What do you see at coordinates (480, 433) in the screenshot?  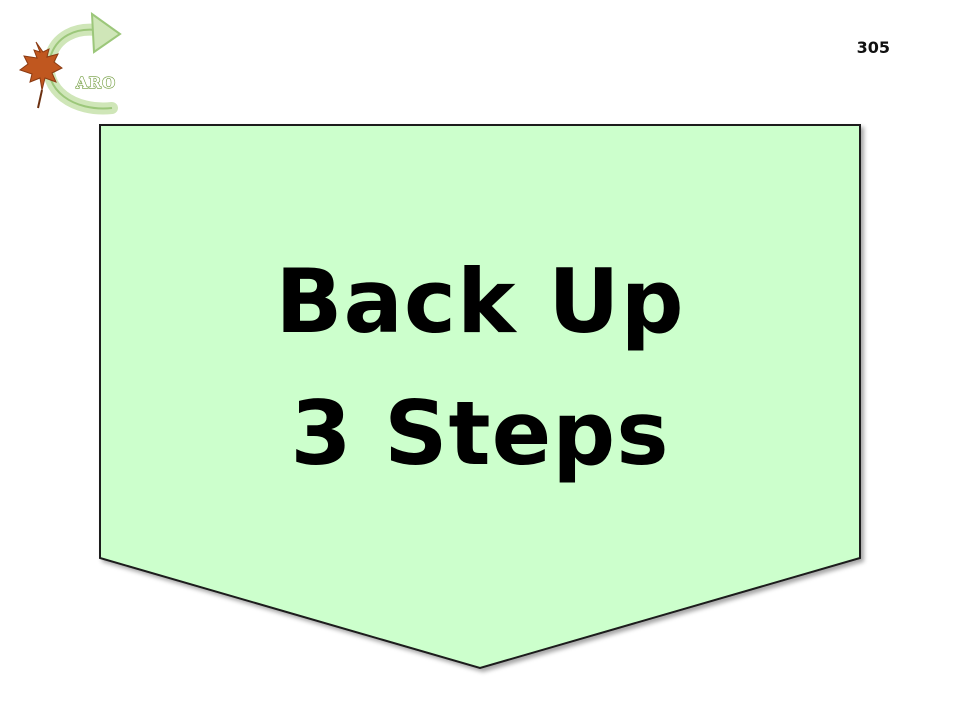 I see `message-line-2: 3 Steps` at bounding box center [480, 433].